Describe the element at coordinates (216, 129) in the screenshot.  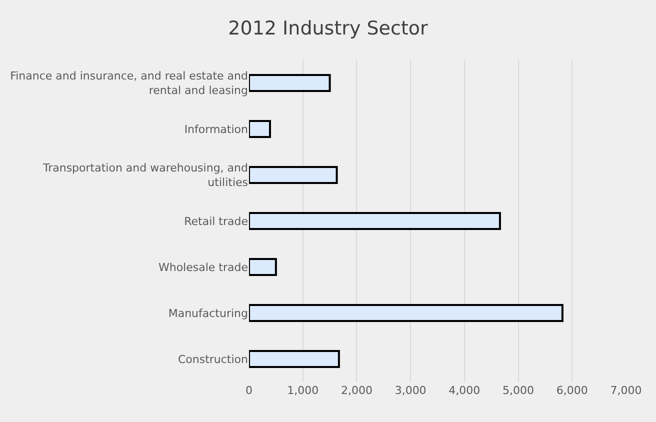
I see `y-tick-label: Information` at that location.